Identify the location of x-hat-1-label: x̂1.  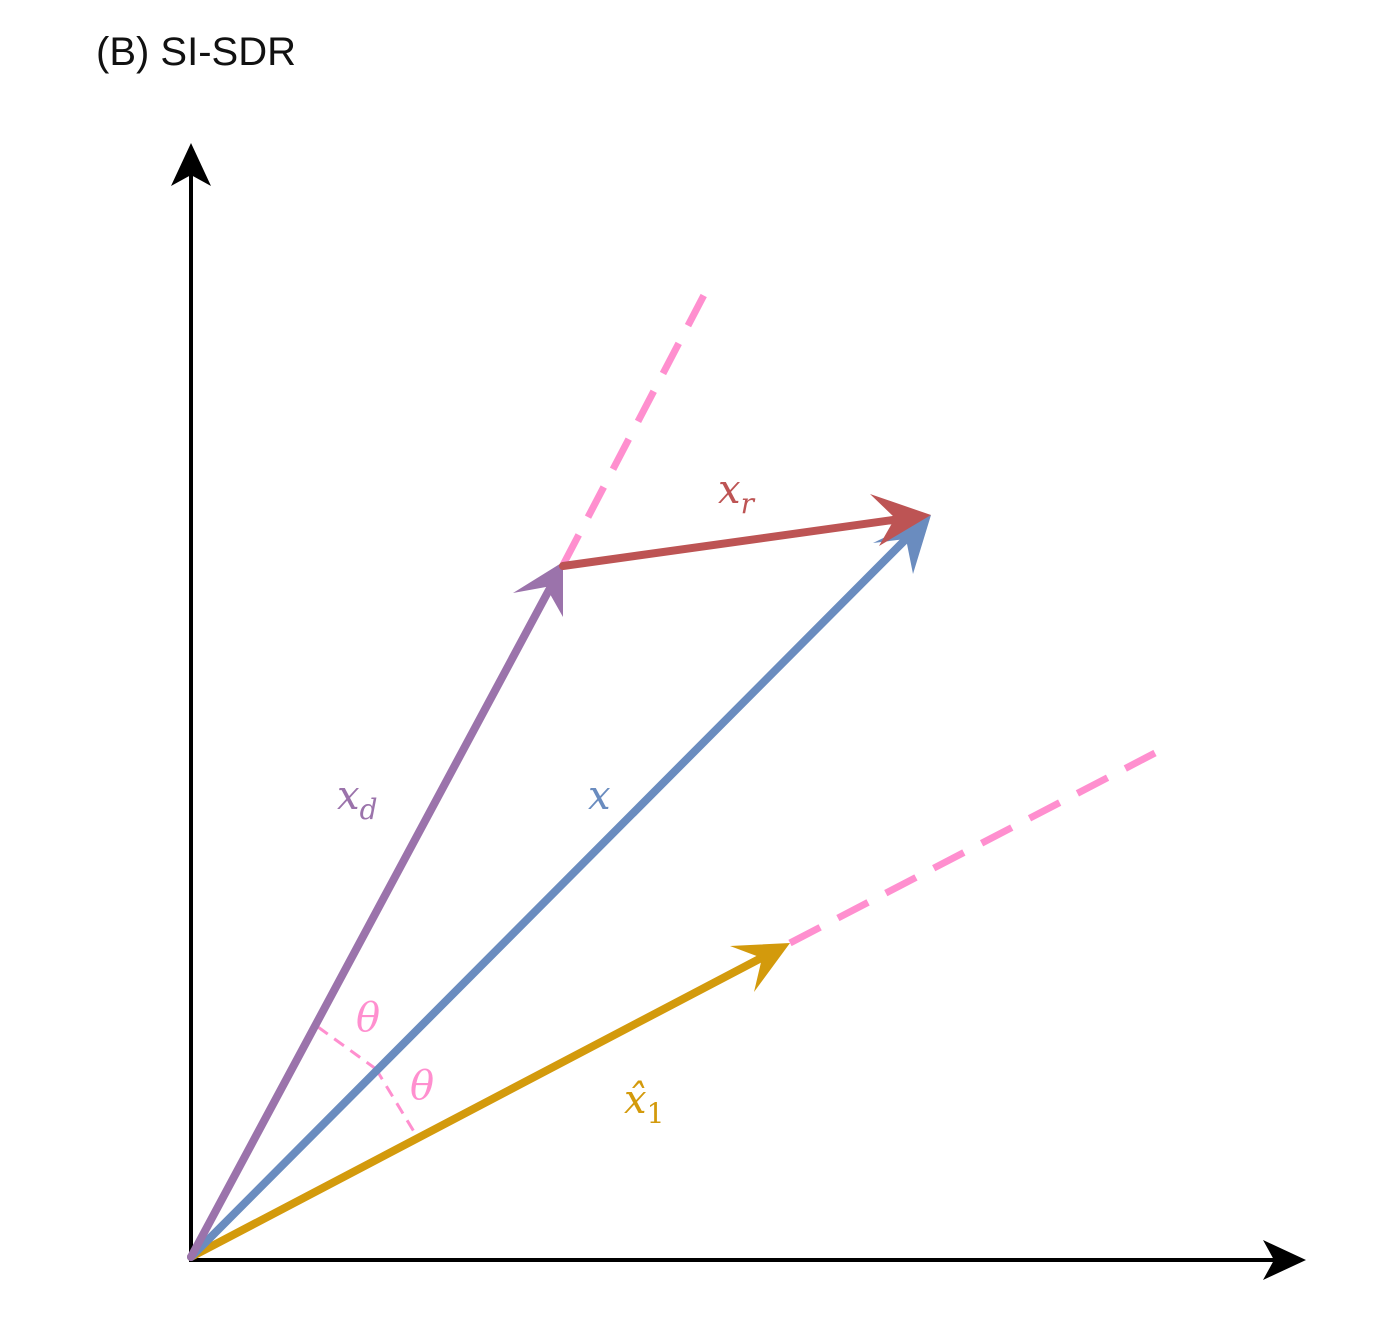
(644, 1103).